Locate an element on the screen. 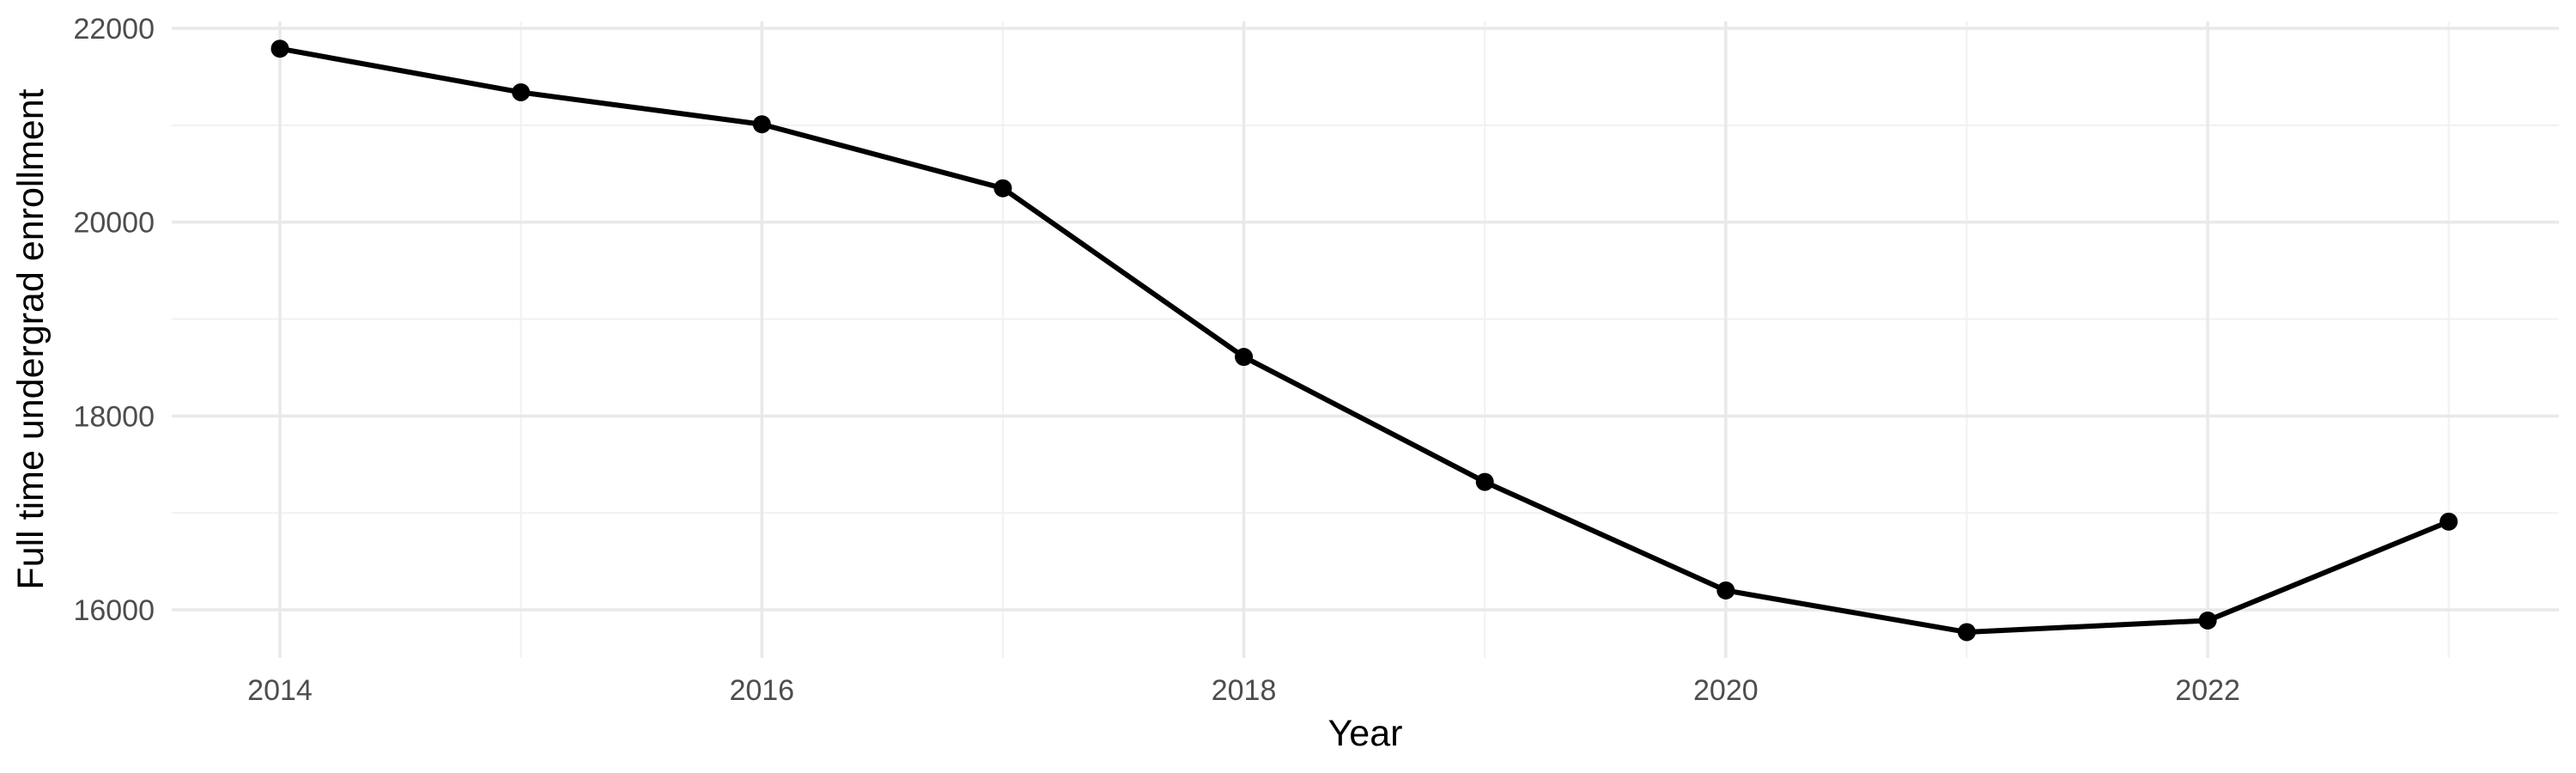 The width and height of the screenshot is (2576, 773). data-point-2019 is located at coordinates (1484, 481).